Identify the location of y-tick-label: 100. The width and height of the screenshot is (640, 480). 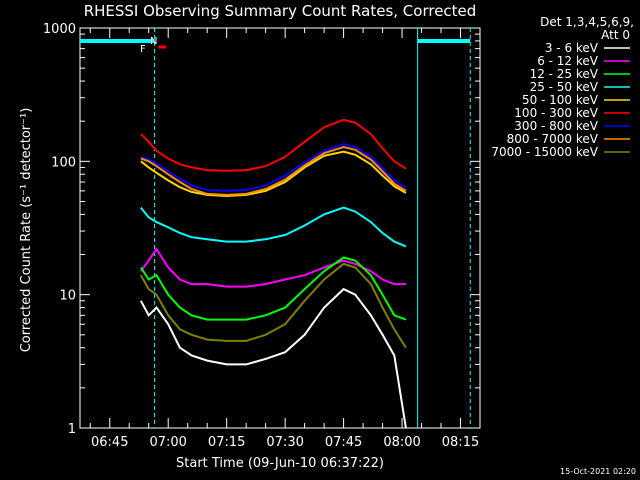
(63, 162).